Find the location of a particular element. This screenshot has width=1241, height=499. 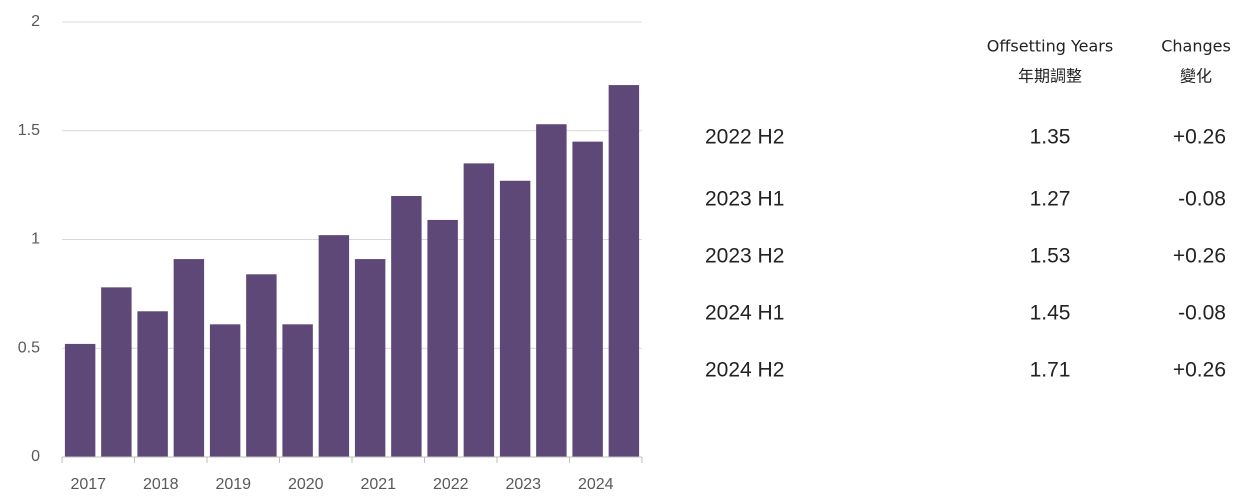

y-tick-label: 2 is located at coordinates (35, 21).